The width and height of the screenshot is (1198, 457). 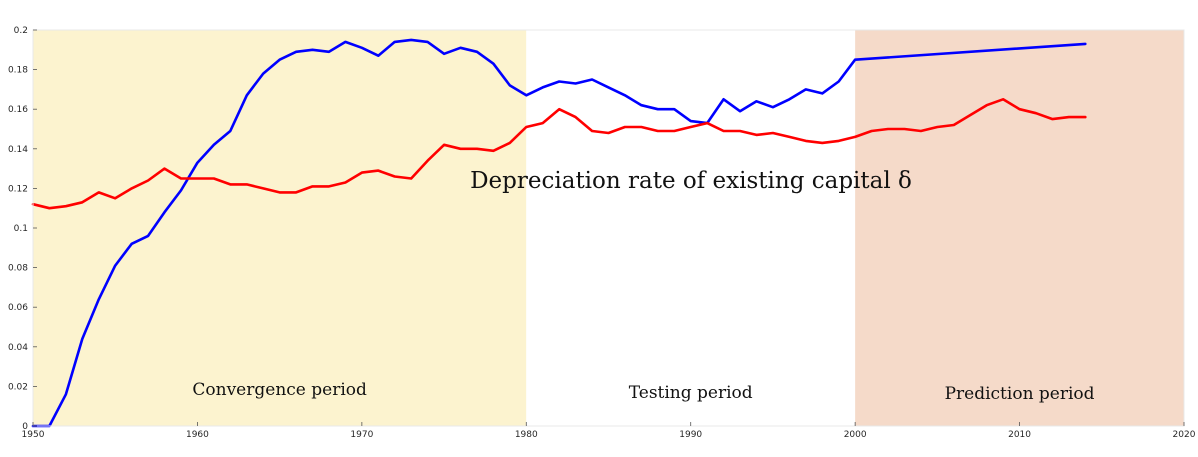 I want to click on y-axis-ticks: 0 0.02 0.04 0.06 0.08 0.1 0.12 0.14 0.16 0.18 0.2, so click(x=22, y=229).